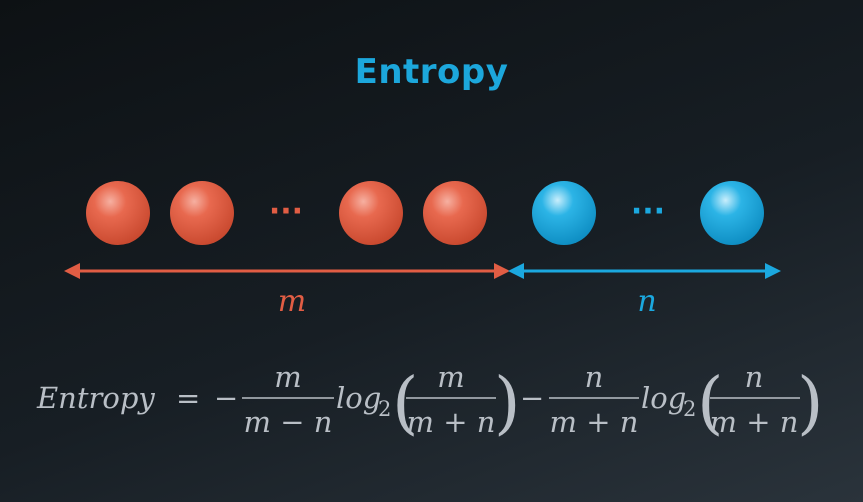 This screenshot has width=863, height=502. What do you see at coordinates (226, 398) in the screenshot?
I see `formula-minus-1: −` at bounding box center [226, 398].